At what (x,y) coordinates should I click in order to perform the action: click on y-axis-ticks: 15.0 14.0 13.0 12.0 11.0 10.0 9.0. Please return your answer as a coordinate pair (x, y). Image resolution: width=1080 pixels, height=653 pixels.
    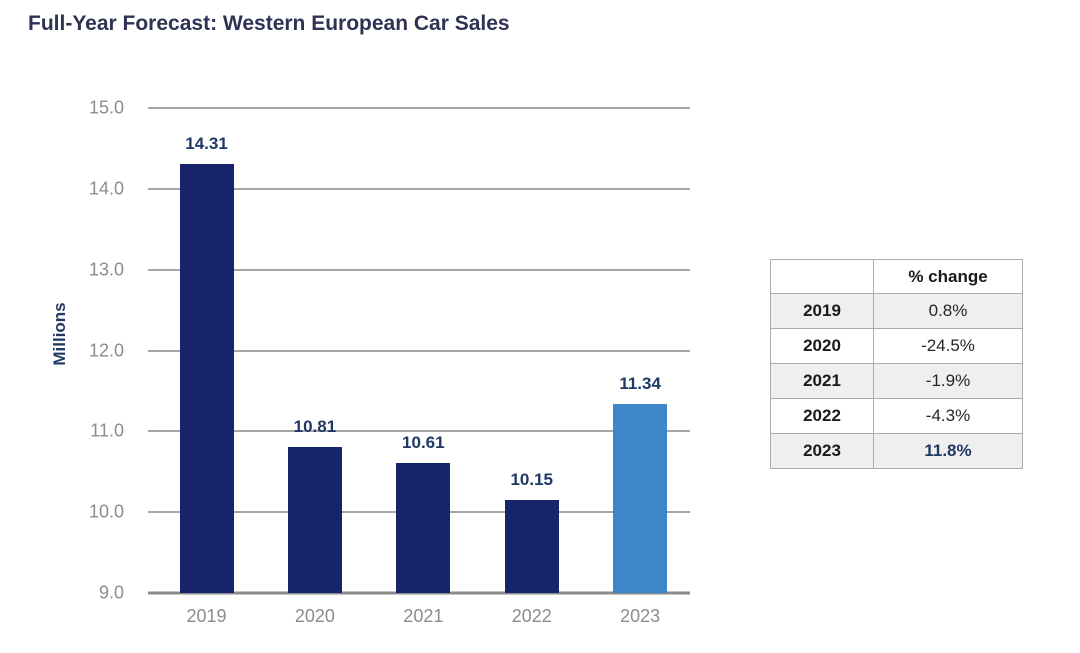
    Looking at the image, I should click on (92, 350).